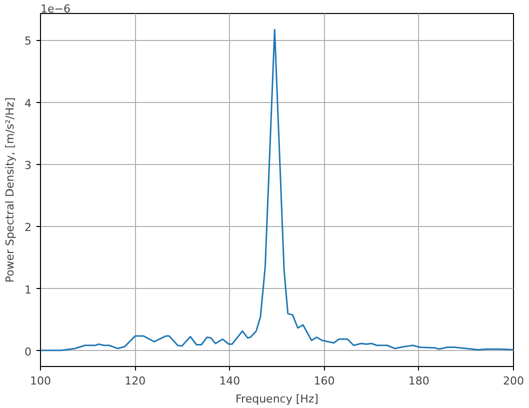 The image size is (529, 408). Describe the element at coordinates (40, 381) in the screenshot. I see `x-tick-label: 100` at that location.